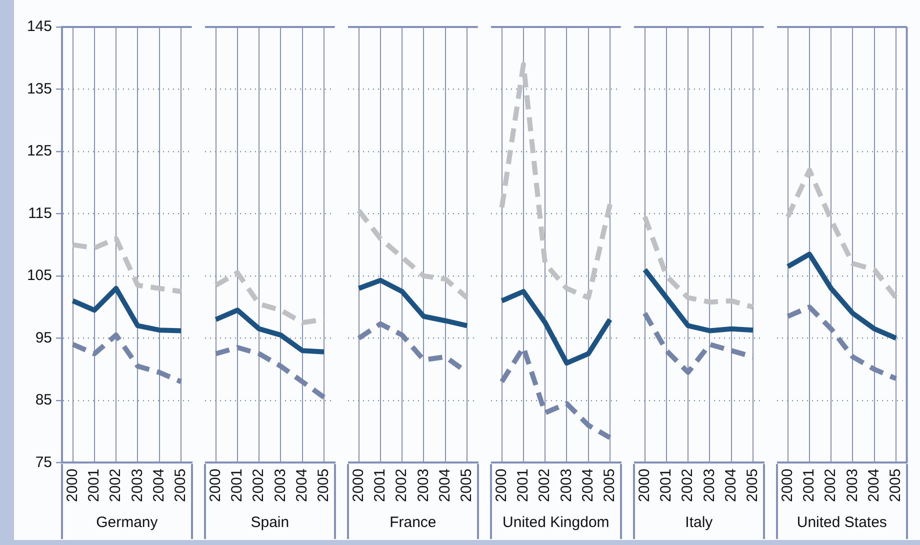  I want to click on y-tick-label: 135, so click(39, 89).